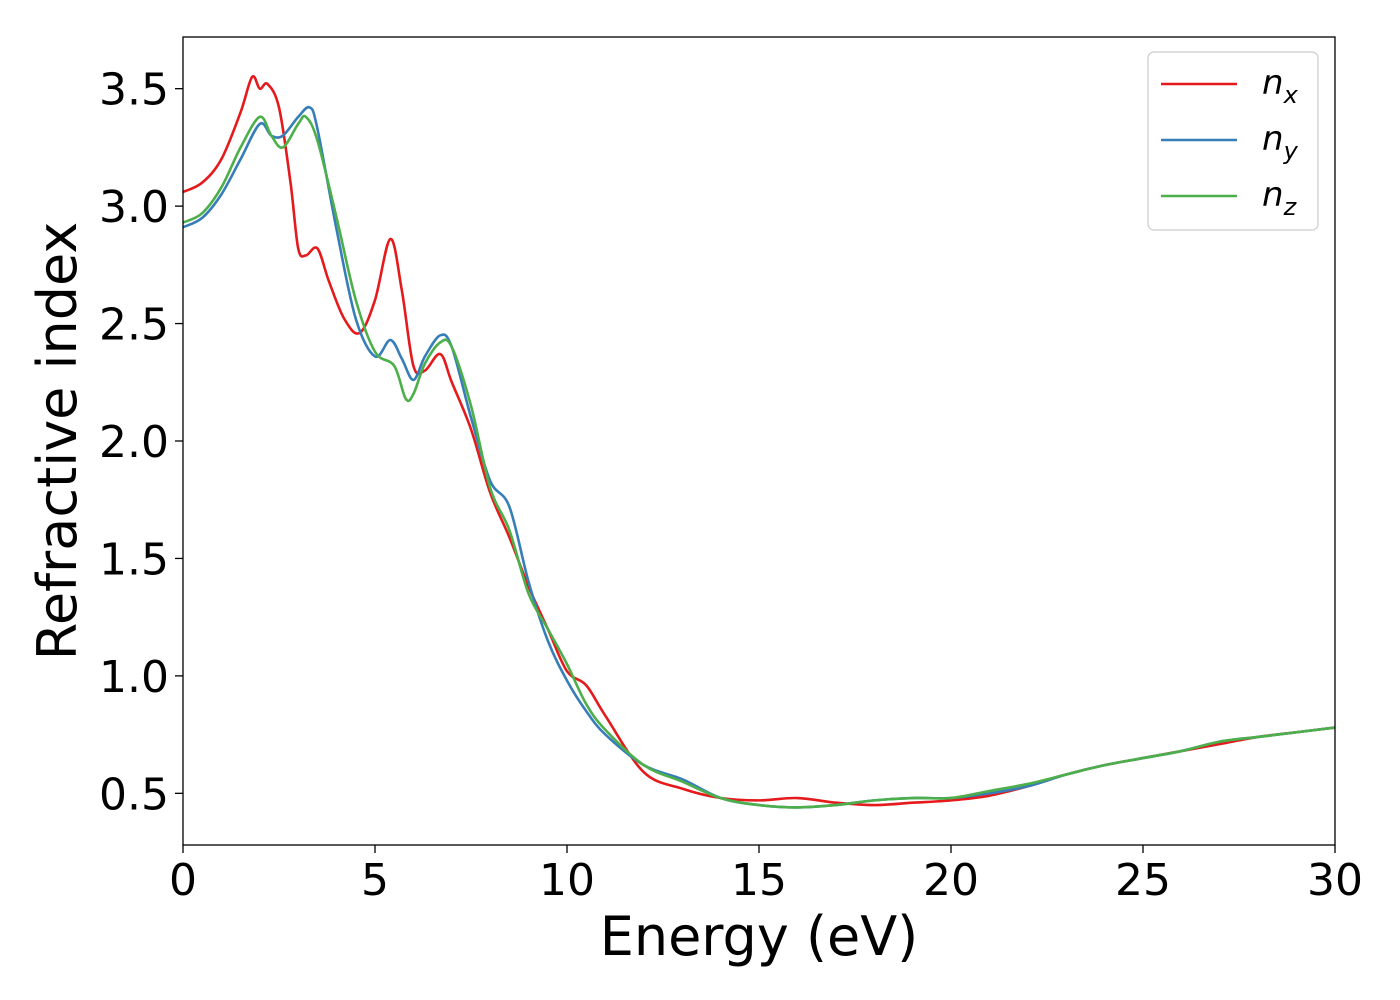  I want to click on x-tick-label: 15, so click(759, 880).